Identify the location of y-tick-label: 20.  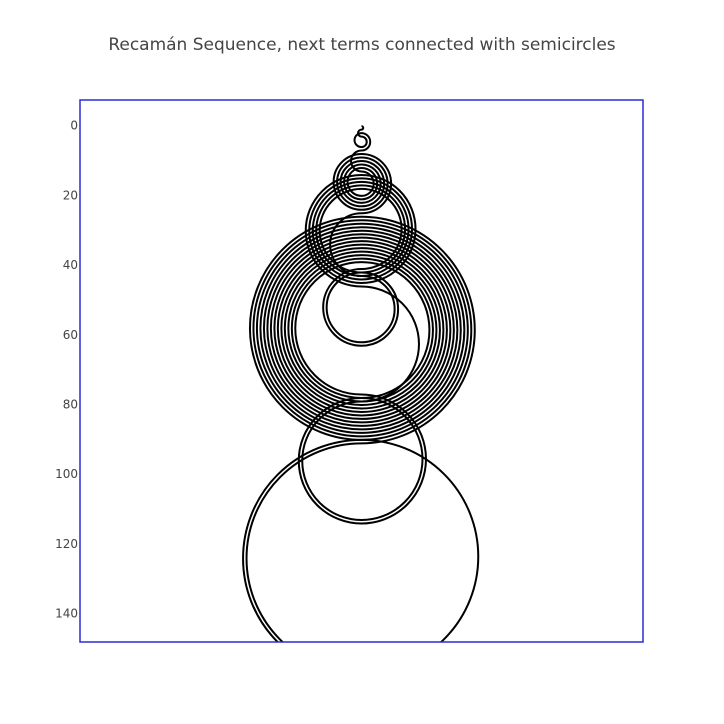
(70, 195).